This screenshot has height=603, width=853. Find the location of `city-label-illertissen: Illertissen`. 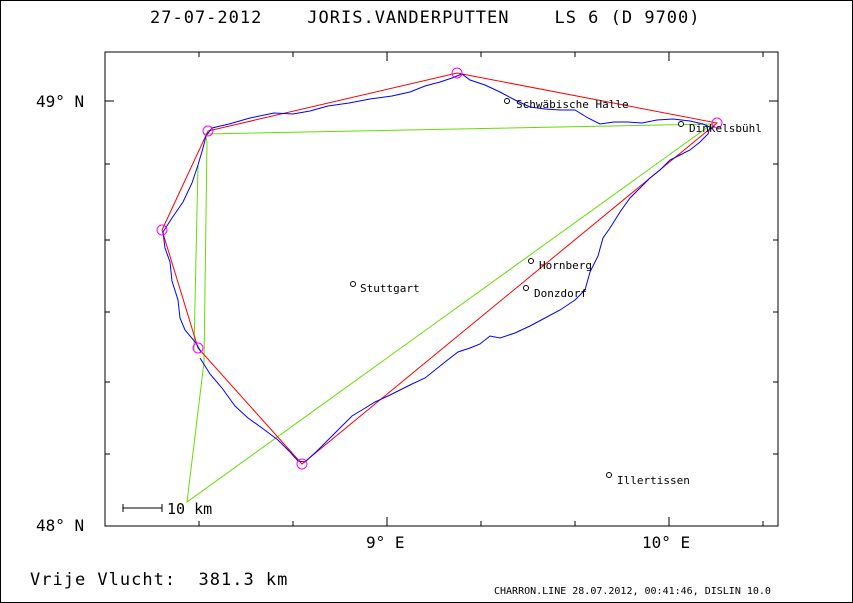

city-label-illertissen: Illertissen is located at coordinates (653, 480).